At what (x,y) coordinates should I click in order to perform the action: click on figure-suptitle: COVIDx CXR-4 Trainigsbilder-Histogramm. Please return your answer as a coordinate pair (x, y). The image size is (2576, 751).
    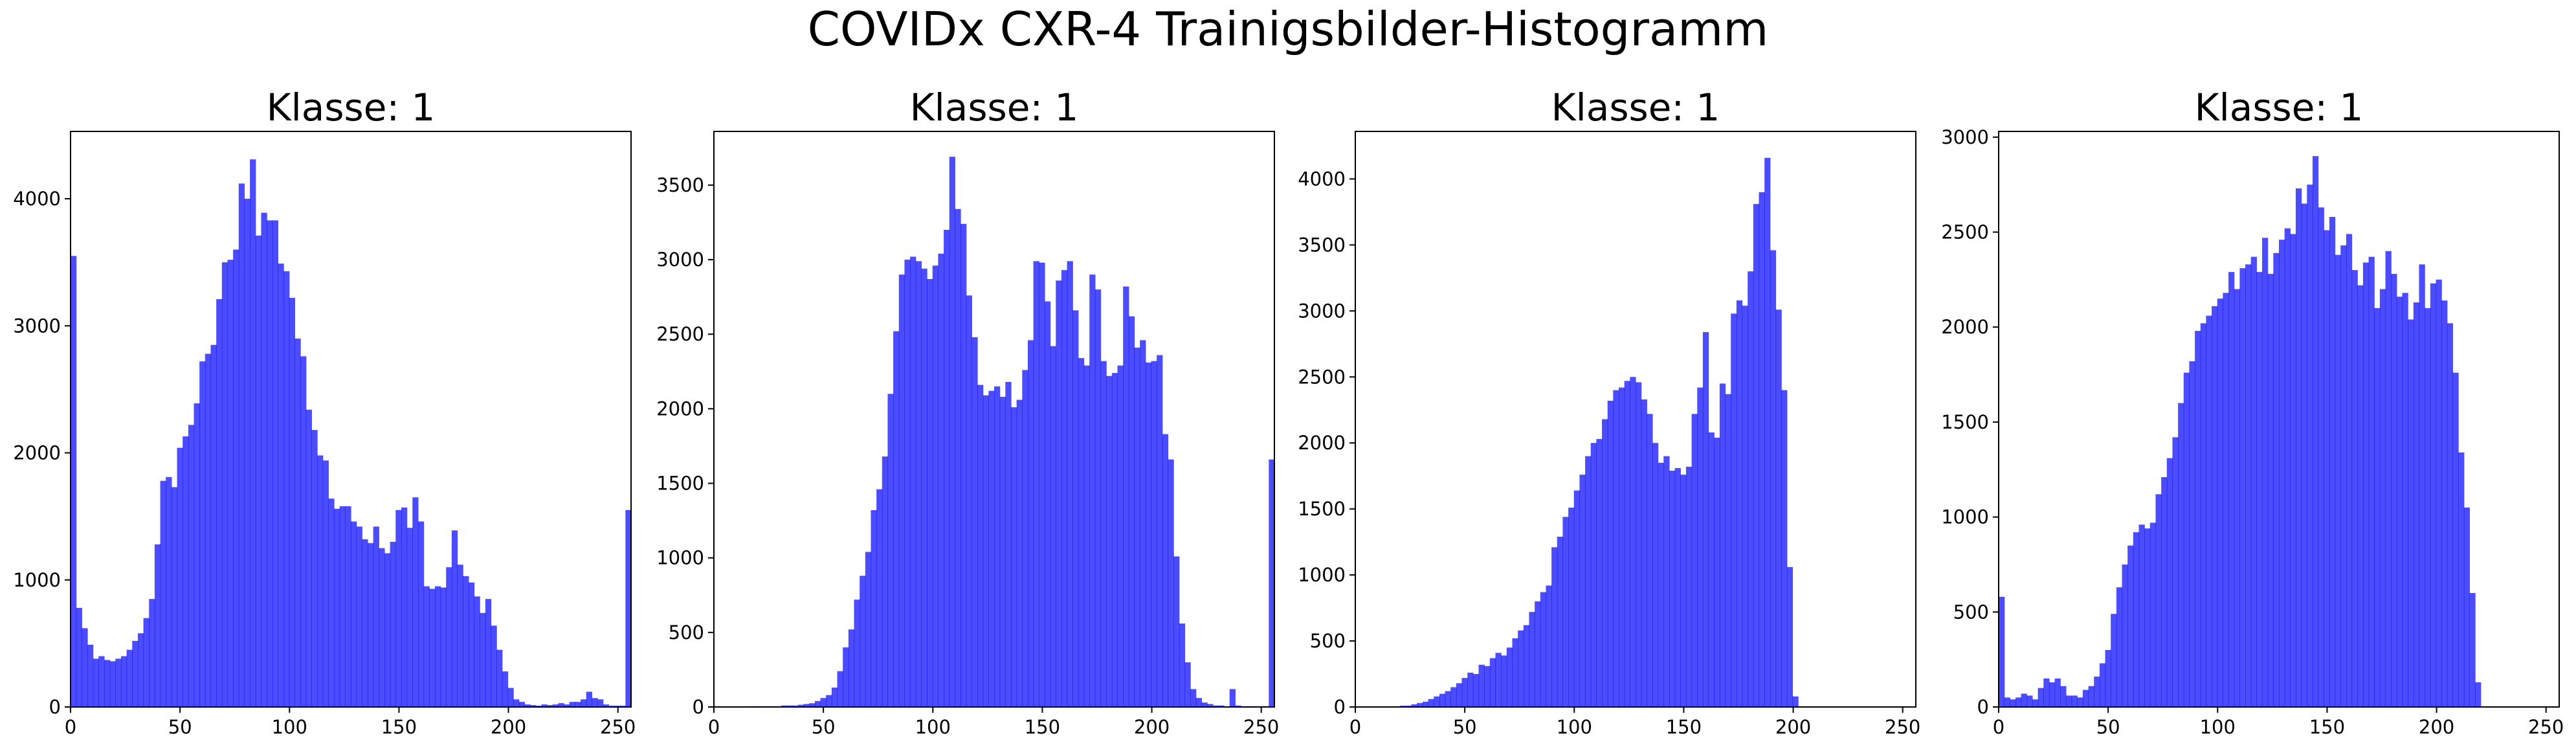
    Looking at the image, I should click on (1288, 29).